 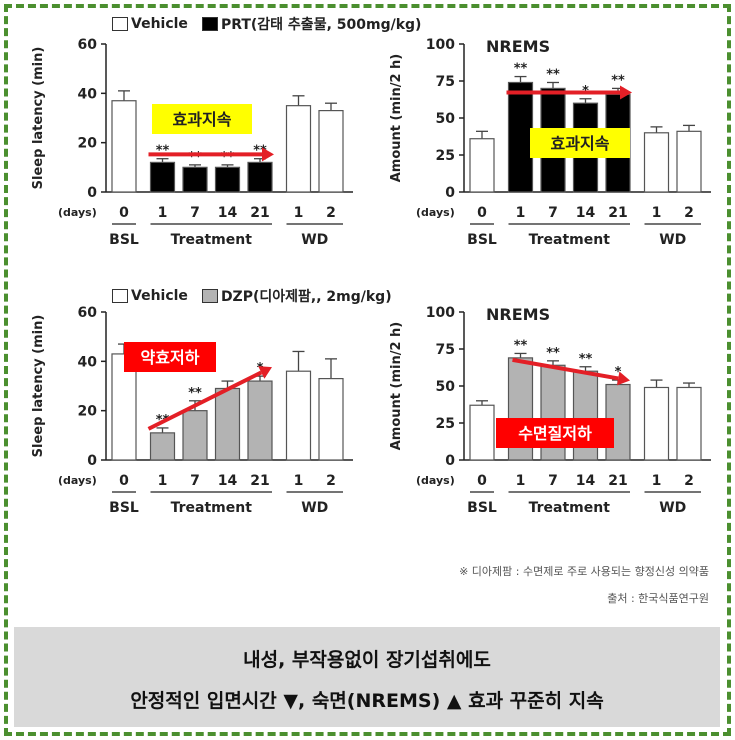 What do you see at coordinates (209, 24) in the screenshot?
I see `legend-prt-swatch` at bounding box center [209, 24].